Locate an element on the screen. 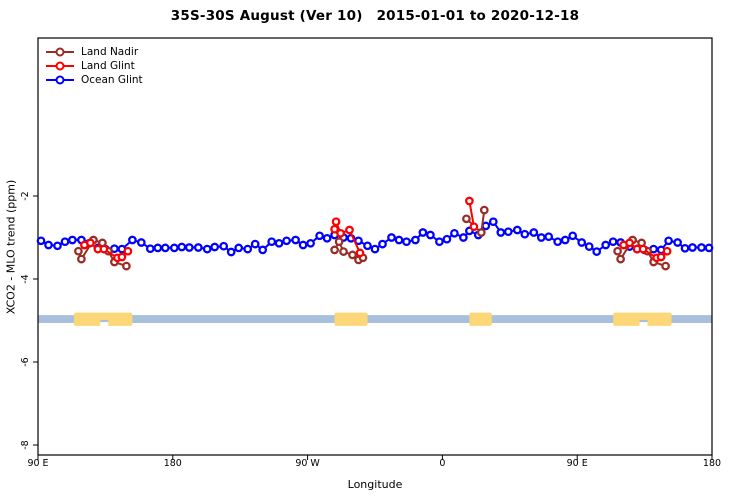 Image resolution: width=750 pixels, height=500 pixels. x-tick-label: 90 W is located at coordinates (307, 463).